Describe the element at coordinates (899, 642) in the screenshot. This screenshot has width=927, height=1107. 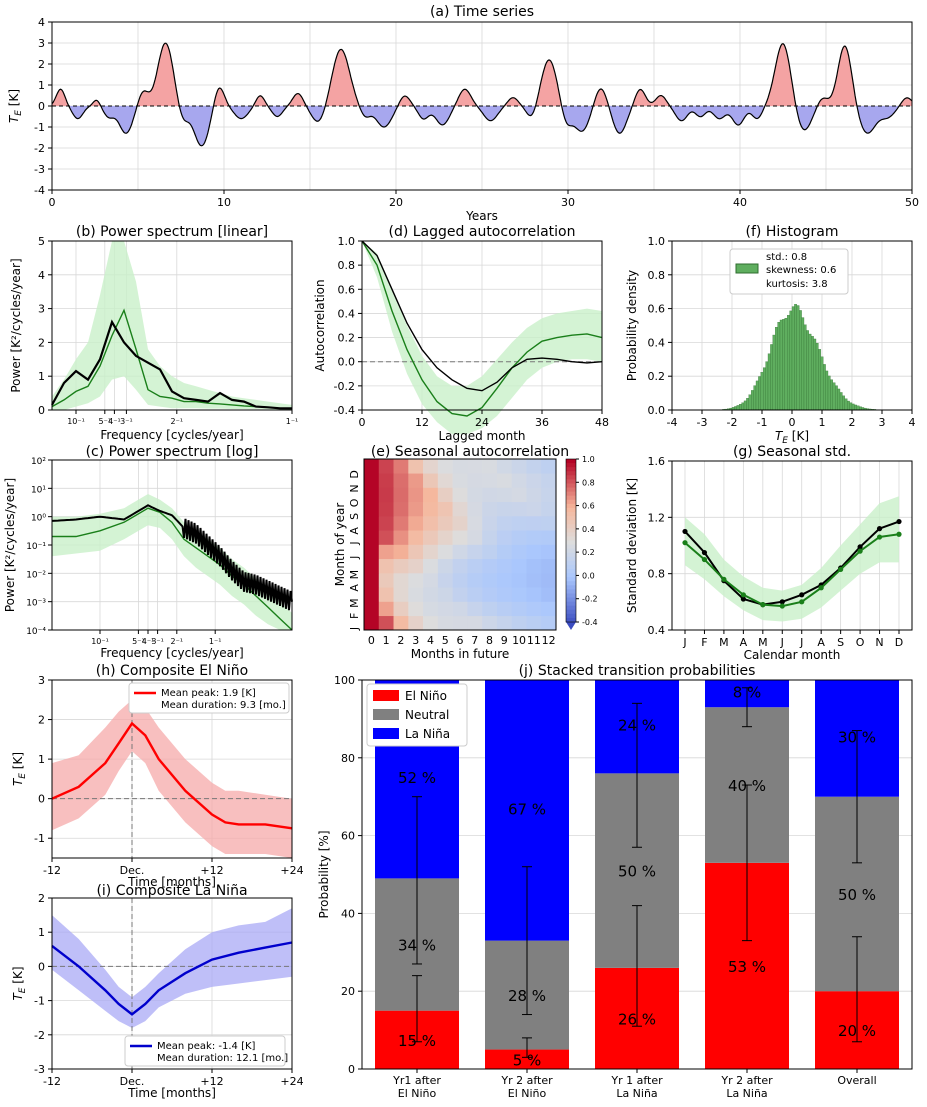
I see `x-tick-label: D` at that location.